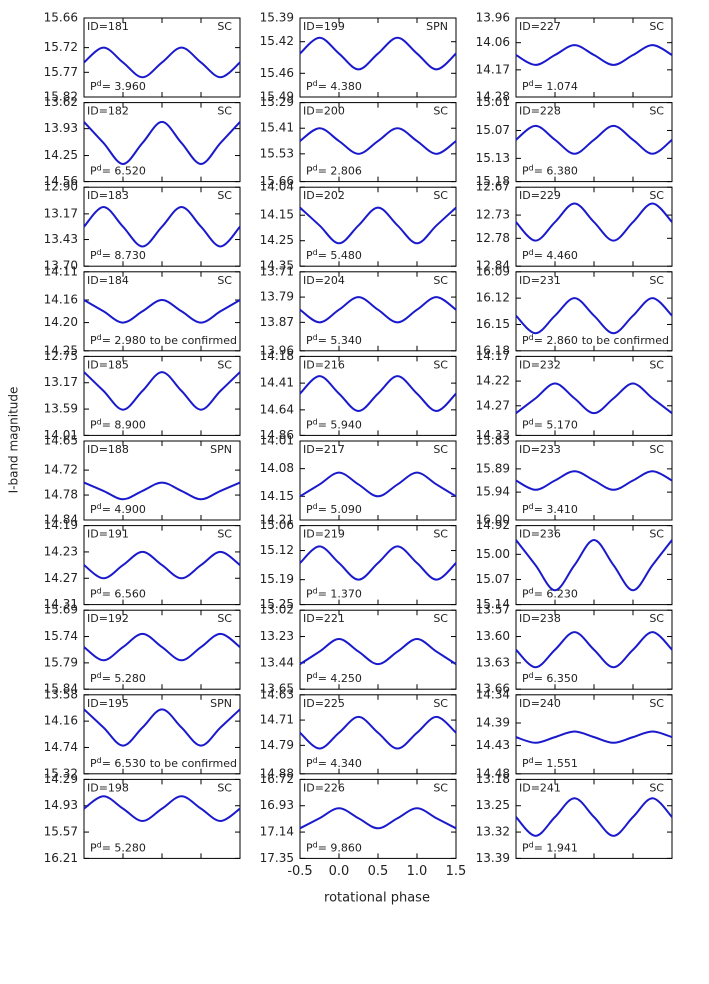  What do you see at coordinates (277, 240) in the screenshot?
I see `y-tick-label: 14.25` at bounding box center [277, 240].